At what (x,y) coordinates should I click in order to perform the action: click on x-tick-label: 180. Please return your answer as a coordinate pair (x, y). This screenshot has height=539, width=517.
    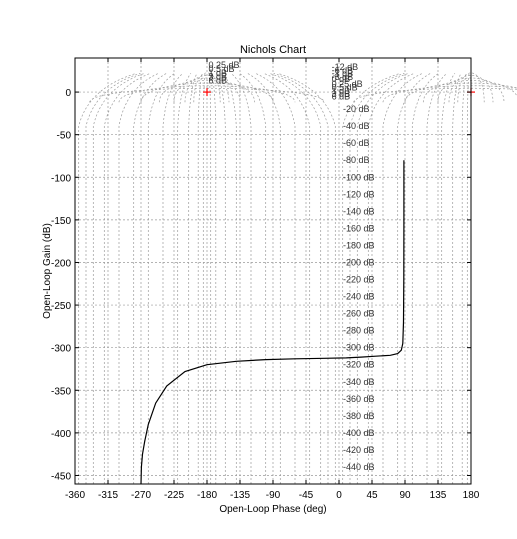
    Looking at the image, I should click on (471, 495).